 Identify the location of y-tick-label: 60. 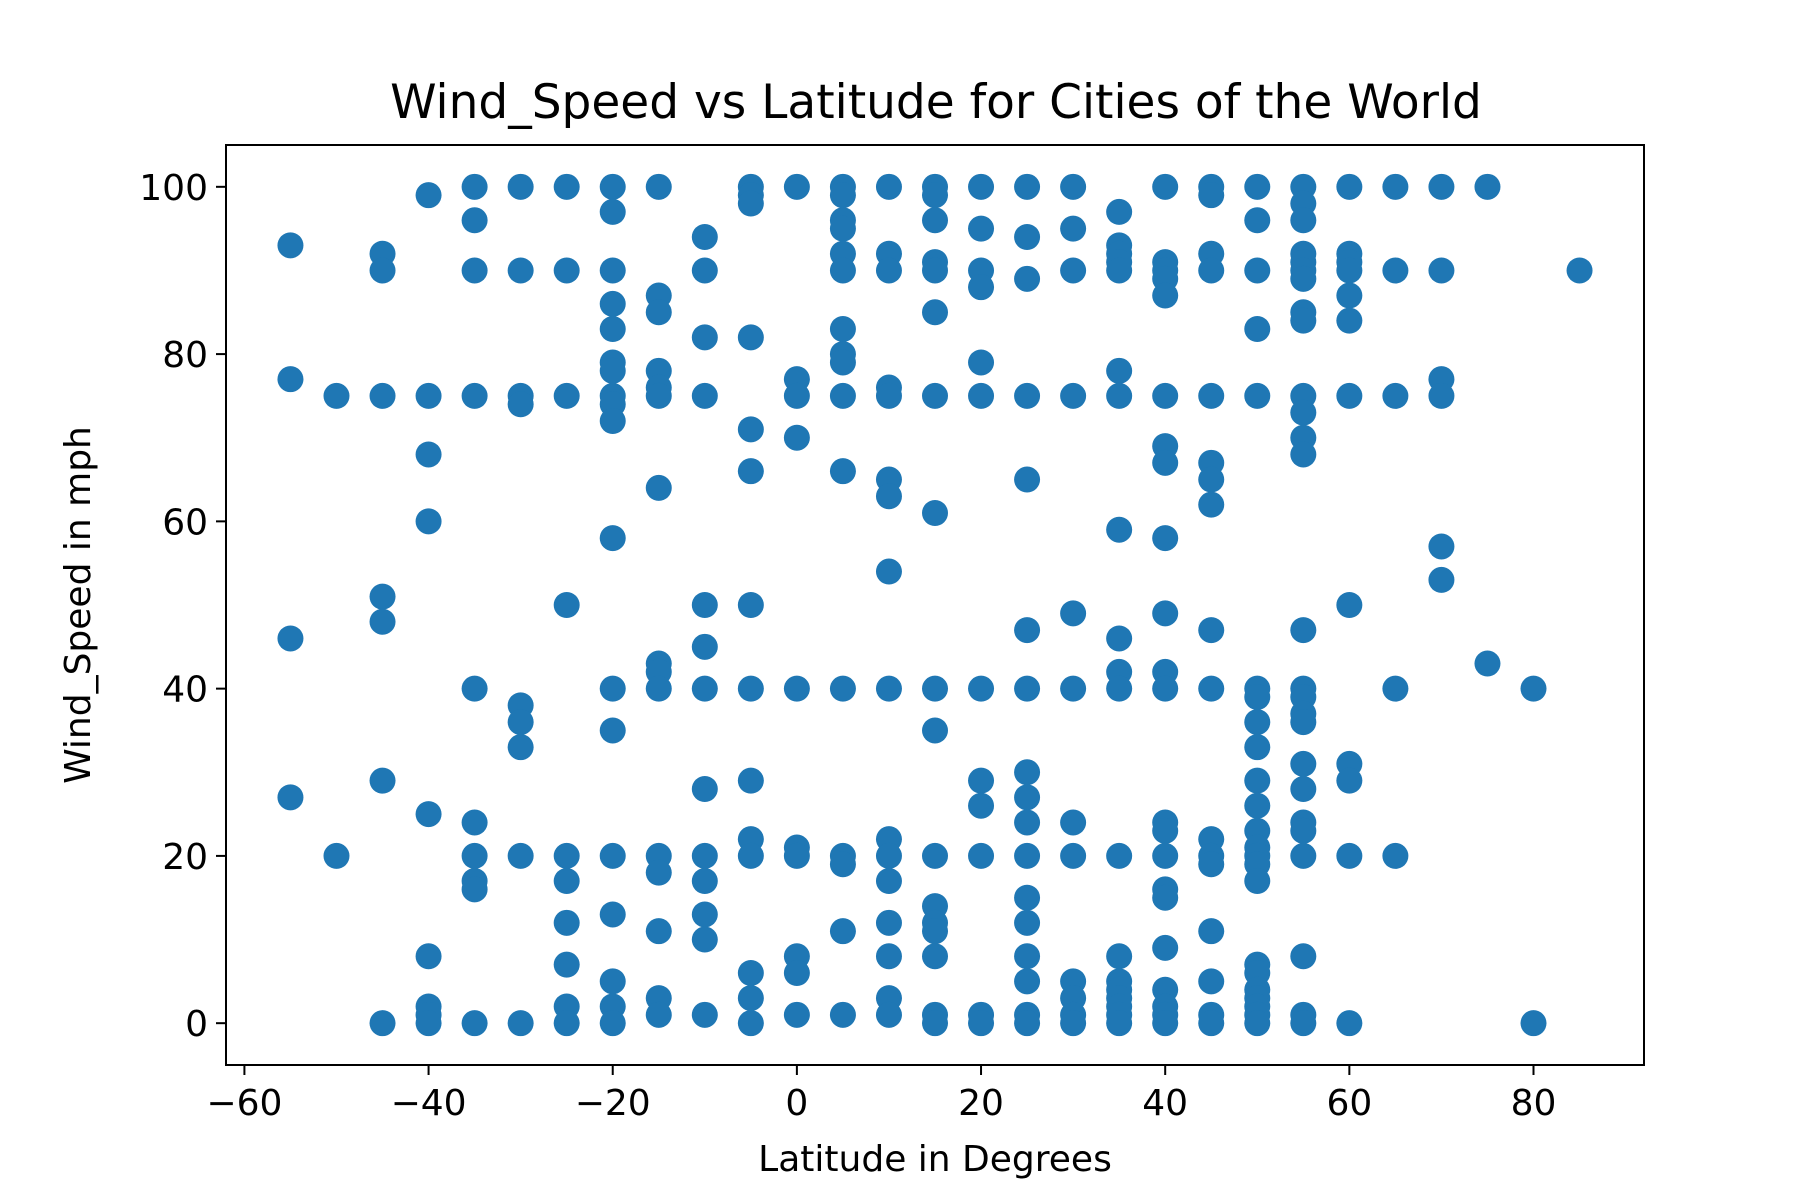
(185, 522).